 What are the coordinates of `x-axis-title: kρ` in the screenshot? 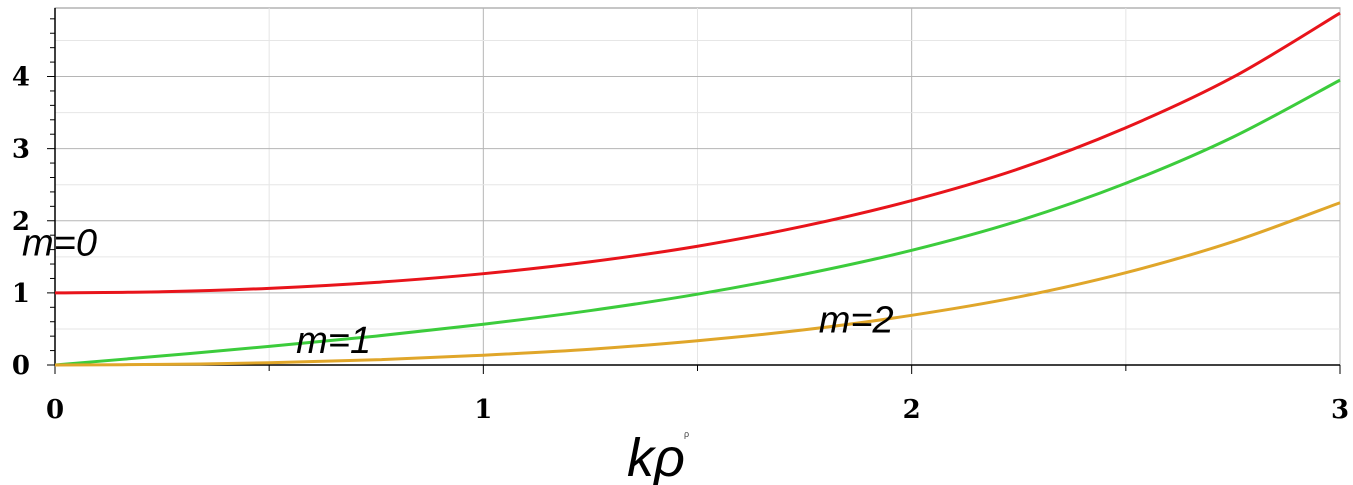 It's located at (656, 456).